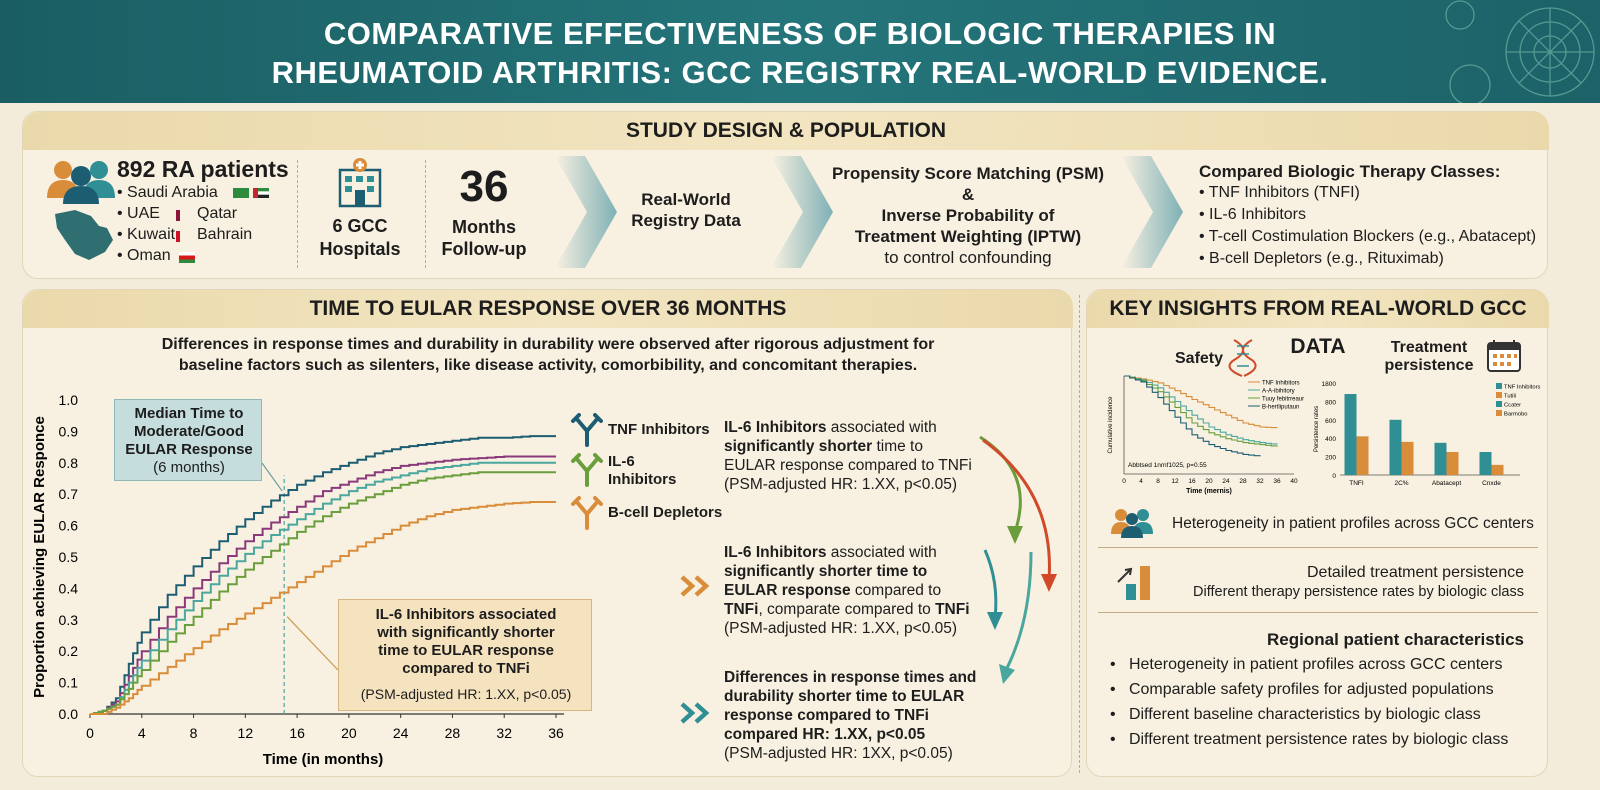 The width and height of the screenshot is (1600, 790). Describe the element at coordinates (39, 557) in the screenshot. I see `y-axis-label: Proportion achieving EULAR Responce` at that location.